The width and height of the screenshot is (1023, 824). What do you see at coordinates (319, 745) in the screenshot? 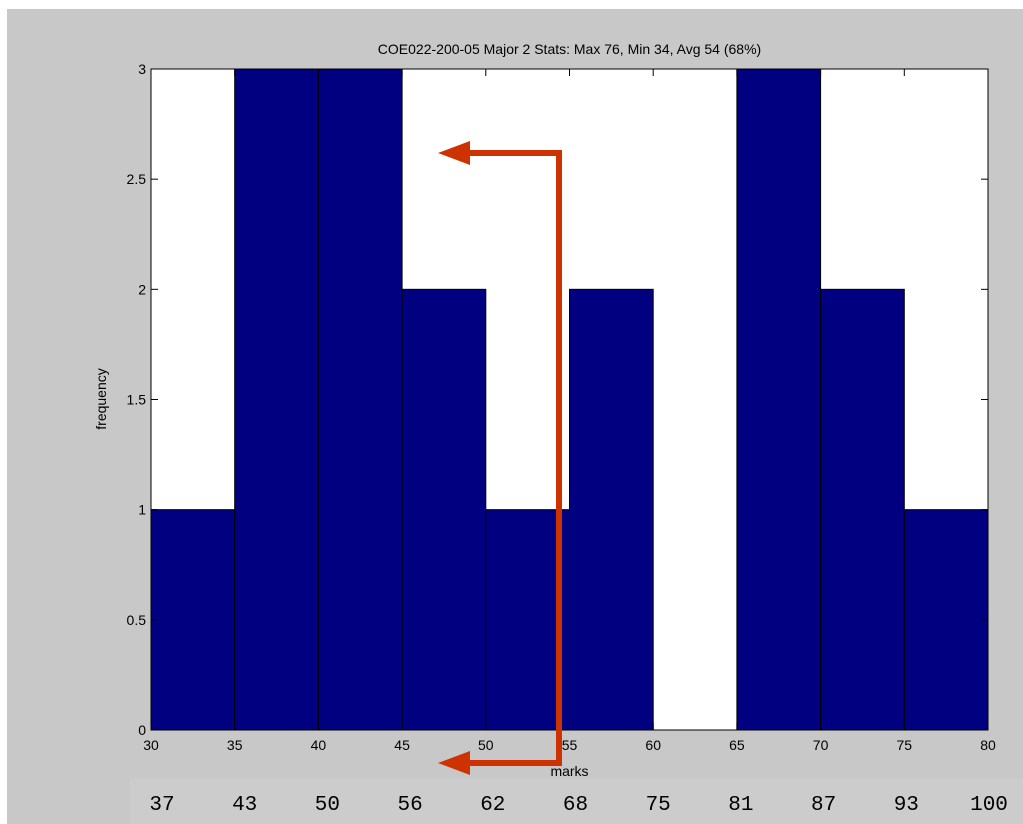
I see `x-tick-label: 40` at bounding box center [319, 745].